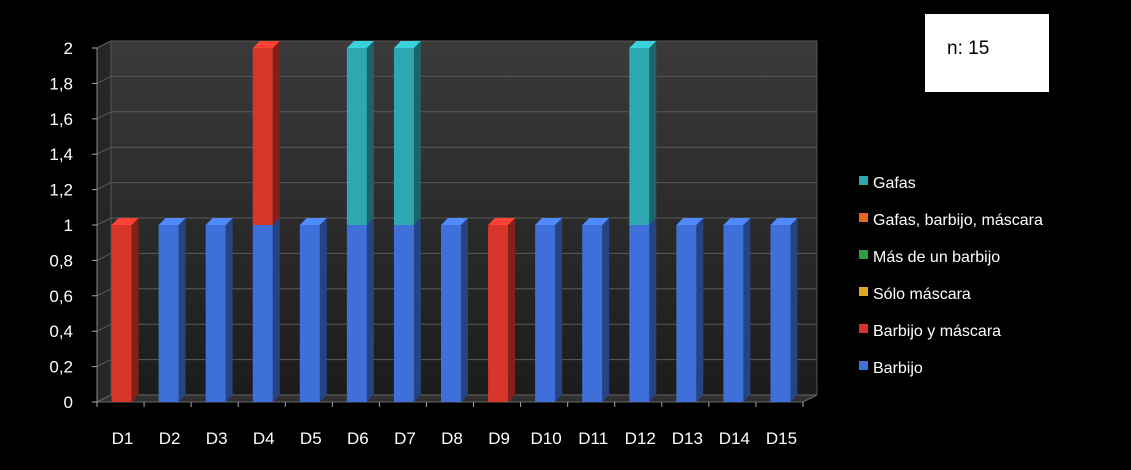 The height and width of the screenshot is (470, 1131). What do you see at coordinates (922, 294) in the screenshot?
I see `legend-label: Sólo máscara` at bounding box center [922, 294].